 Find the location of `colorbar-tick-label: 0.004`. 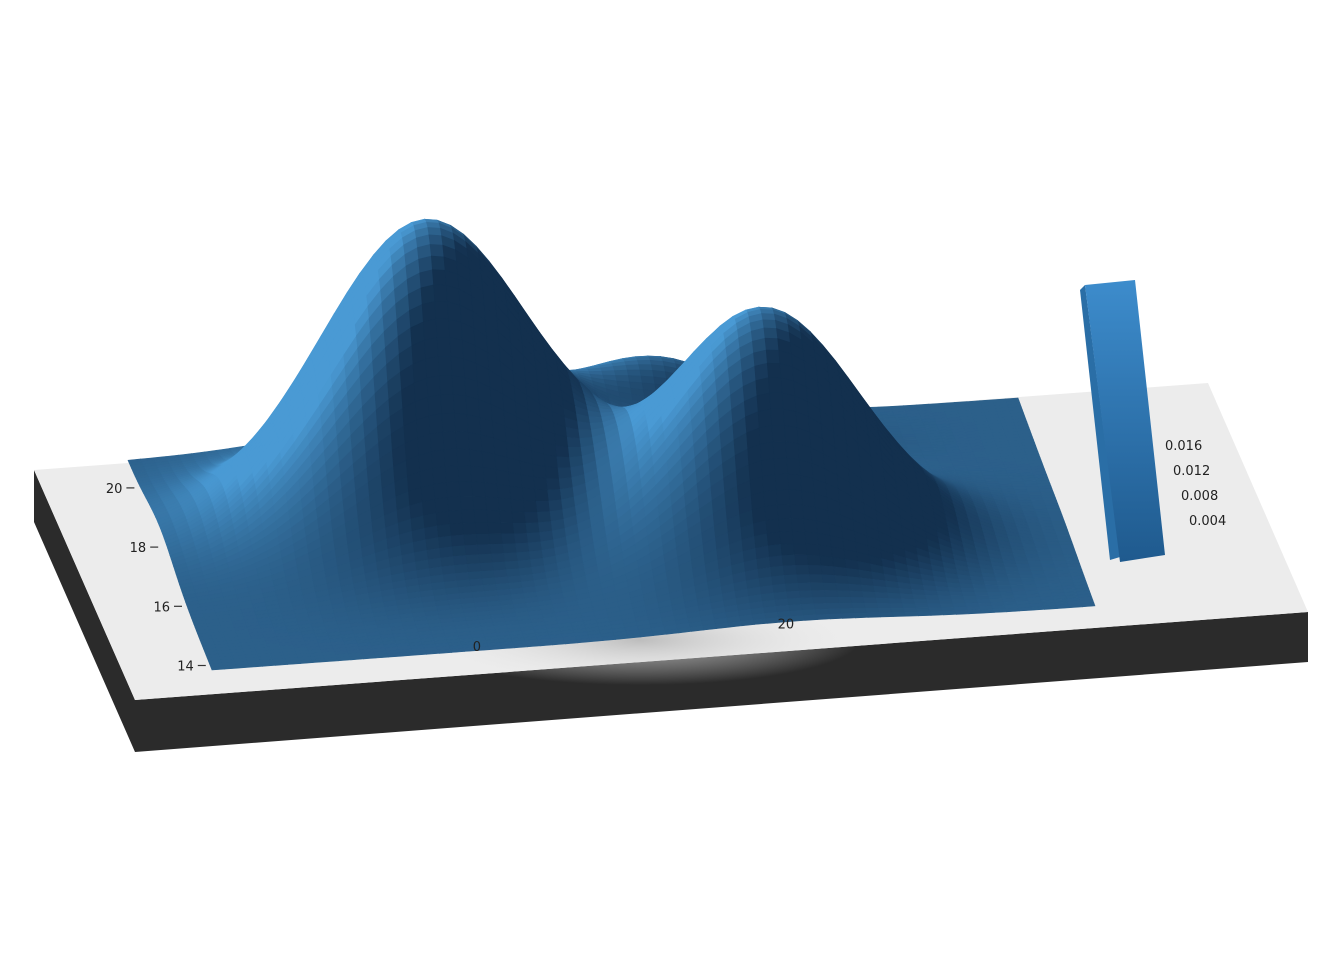

colorbar-tick-label: 0.004 is located at coordinates (1207, 521).